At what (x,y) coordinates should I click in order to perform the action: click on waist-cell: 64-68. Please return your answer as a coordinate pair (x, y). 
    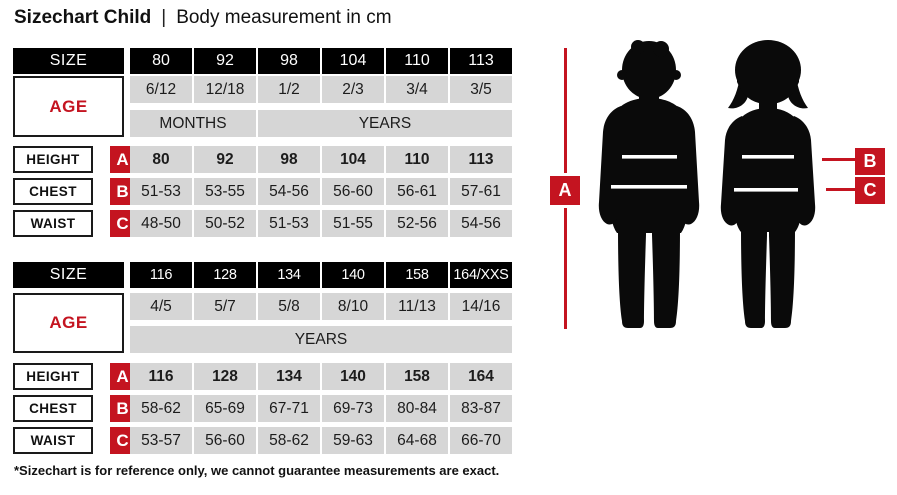
    Looking at the image, I should click on (417, 440).